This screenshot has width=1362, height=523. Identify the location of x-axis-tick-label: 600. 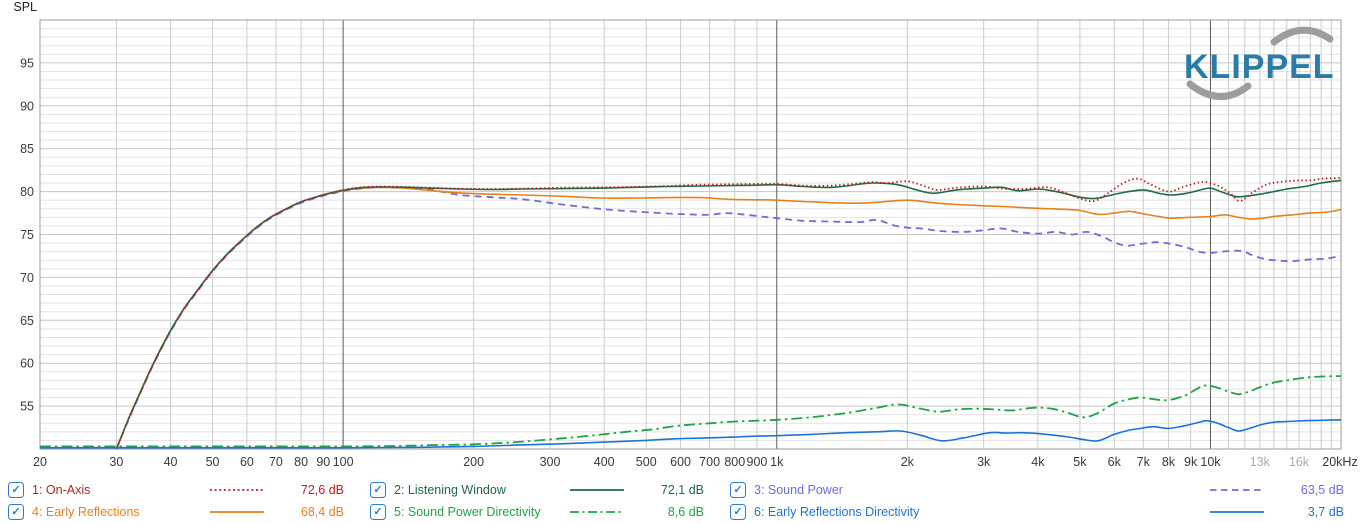
(680, 462).